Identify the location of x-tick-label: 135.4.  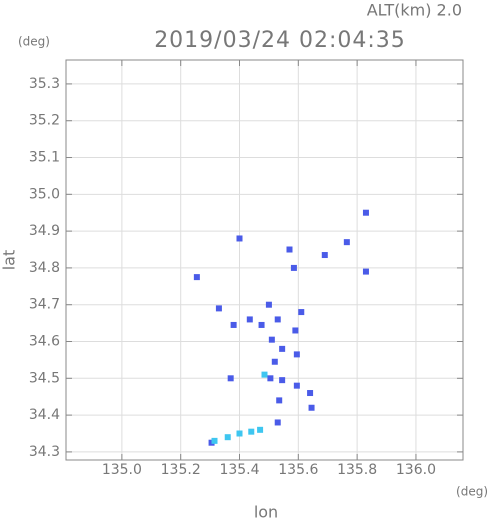
(239, 470).